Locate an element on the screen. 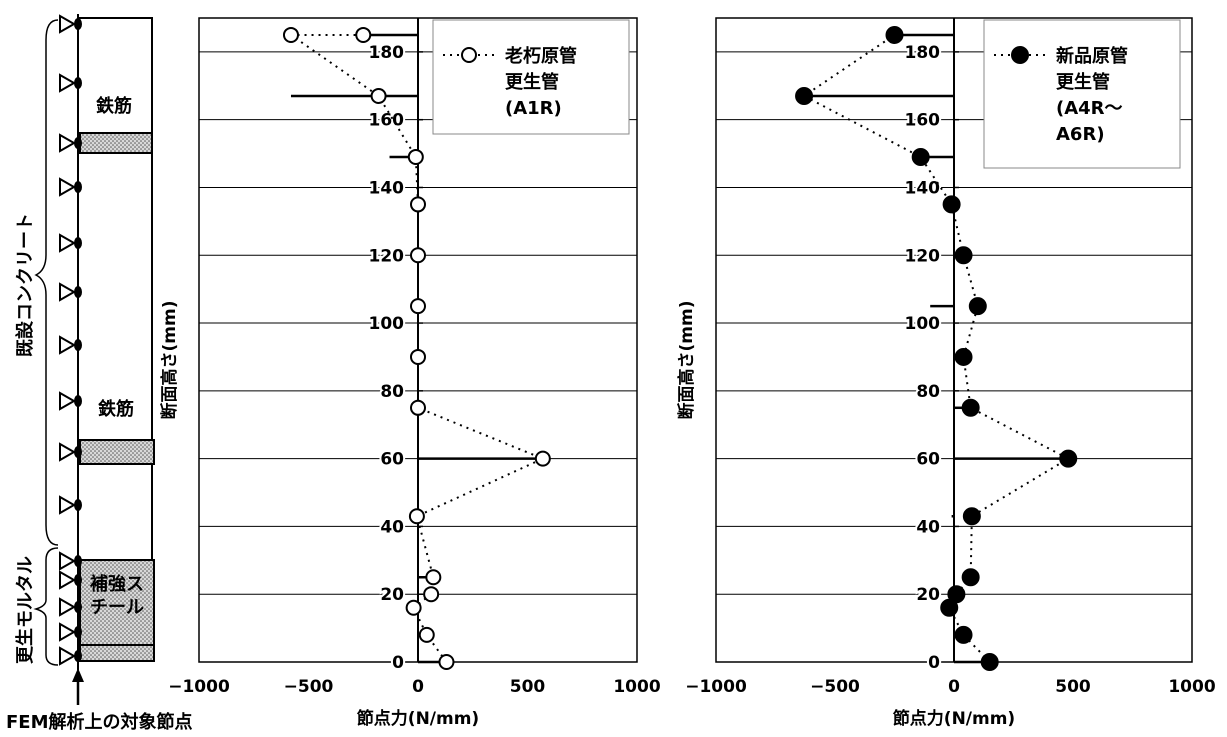  y-tick-label: 0 is located at coordinates (934, 663).